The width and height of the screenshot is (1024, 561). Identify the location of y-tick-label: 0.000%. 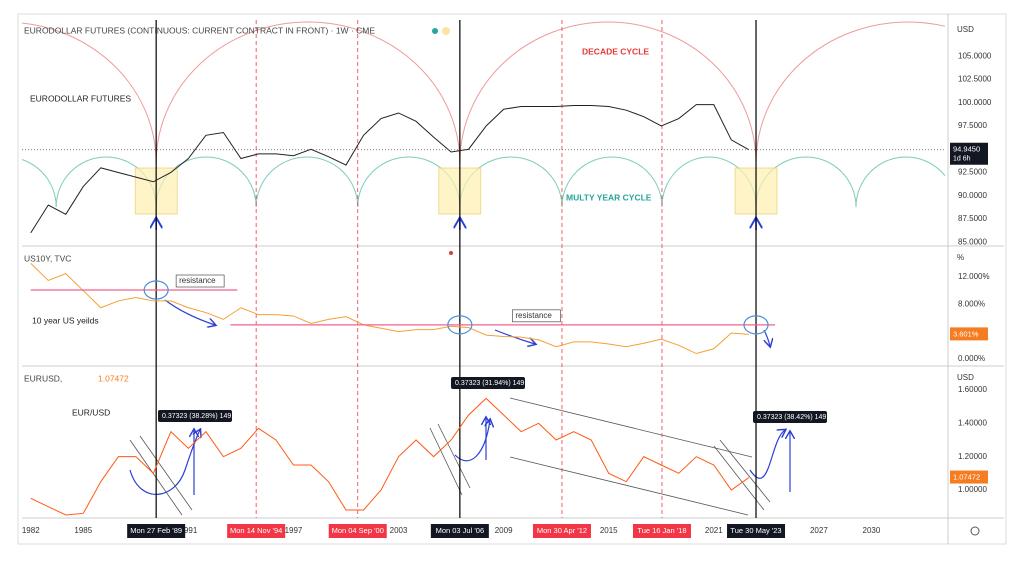
(971, 358).